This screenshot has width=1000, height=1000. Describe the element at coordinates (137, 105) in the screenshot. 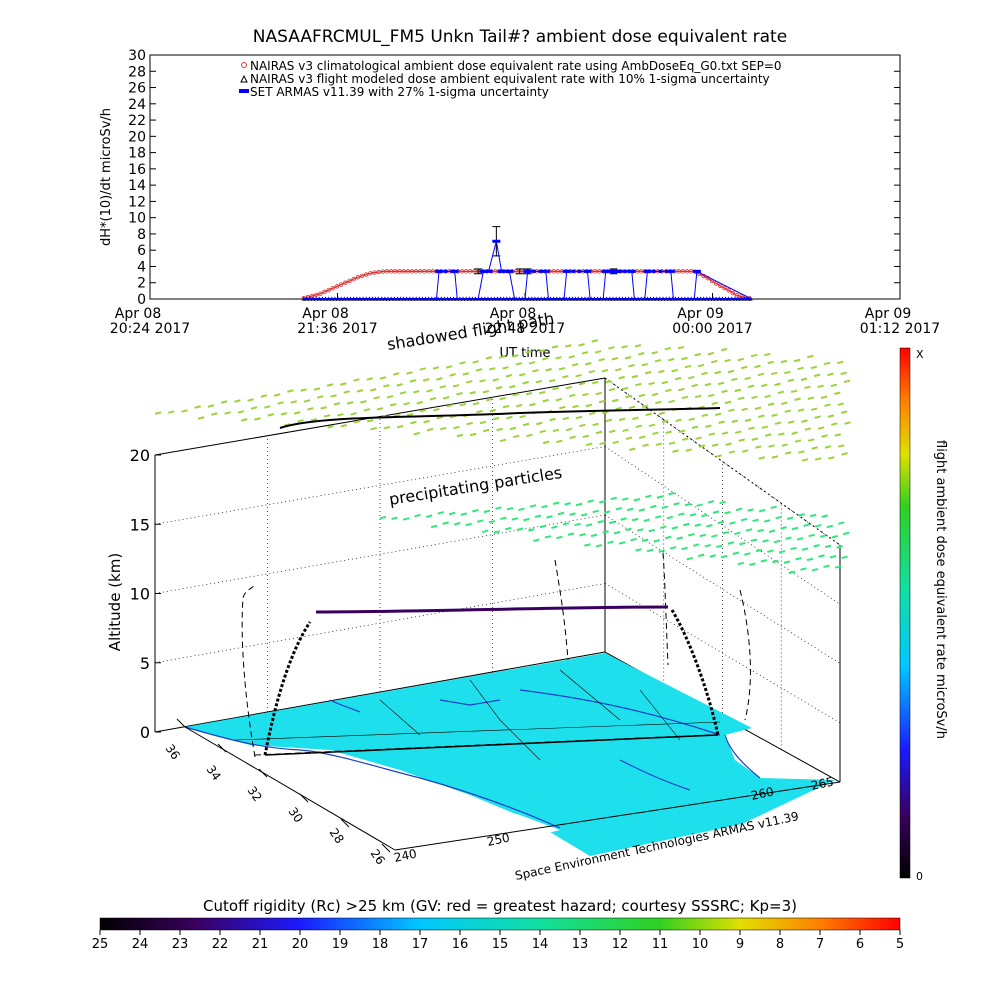

I see `y-tick-label: 24` at that location.